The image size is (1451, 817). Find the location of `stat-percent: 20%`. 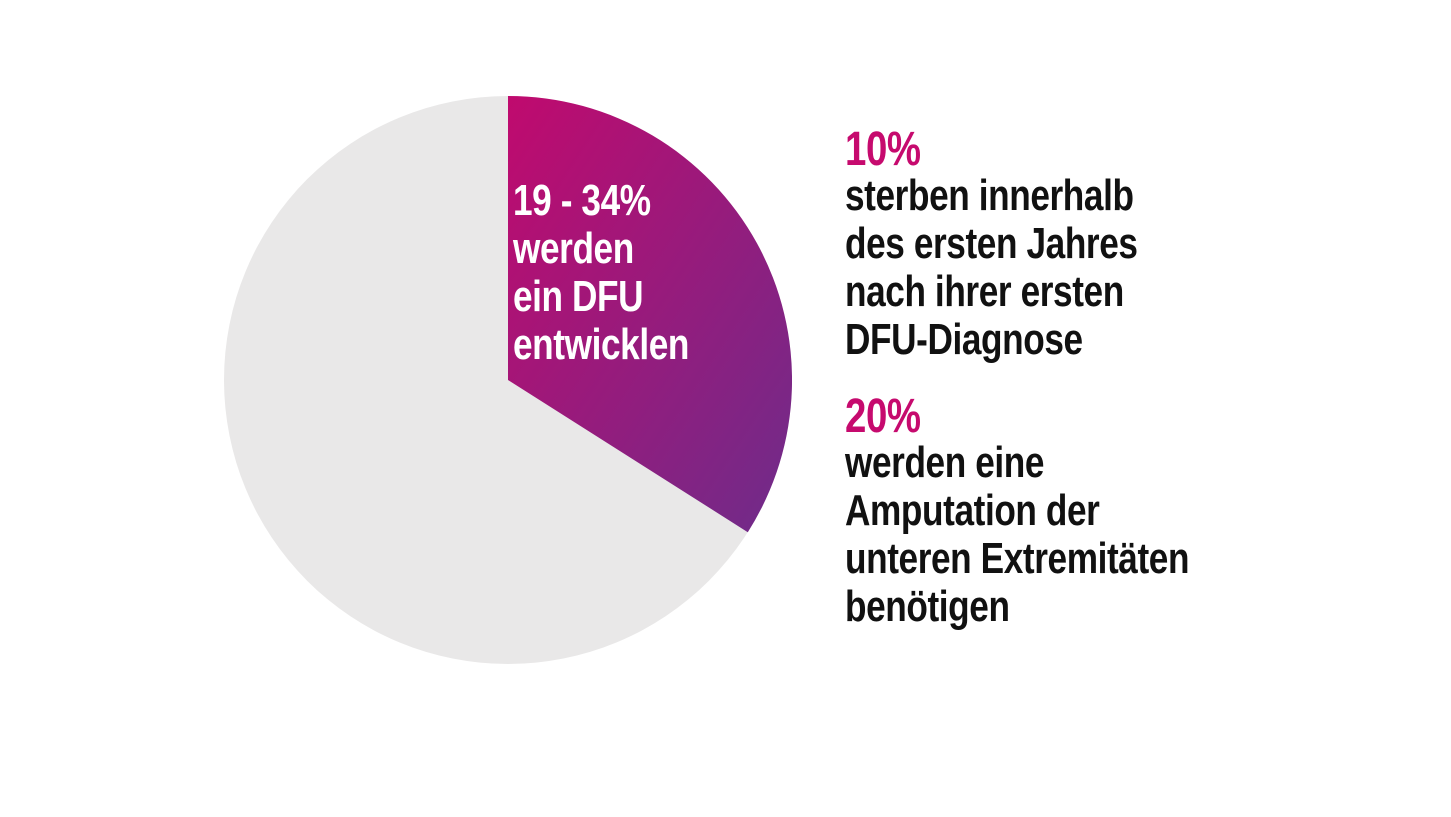

stat-percent: 20% is located at coordinates (883, 416).